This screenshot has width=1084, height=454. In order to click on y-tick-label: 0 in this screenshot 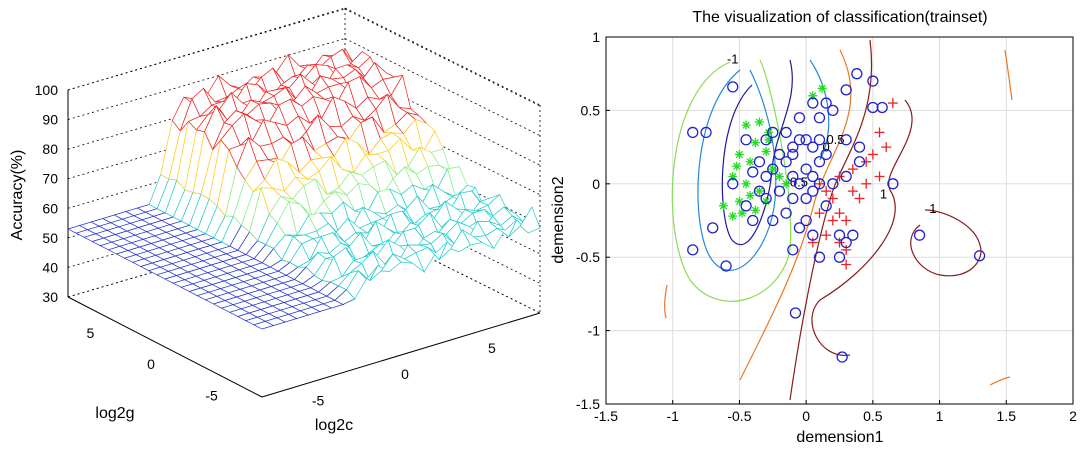, I will do `click(596, 184)`.